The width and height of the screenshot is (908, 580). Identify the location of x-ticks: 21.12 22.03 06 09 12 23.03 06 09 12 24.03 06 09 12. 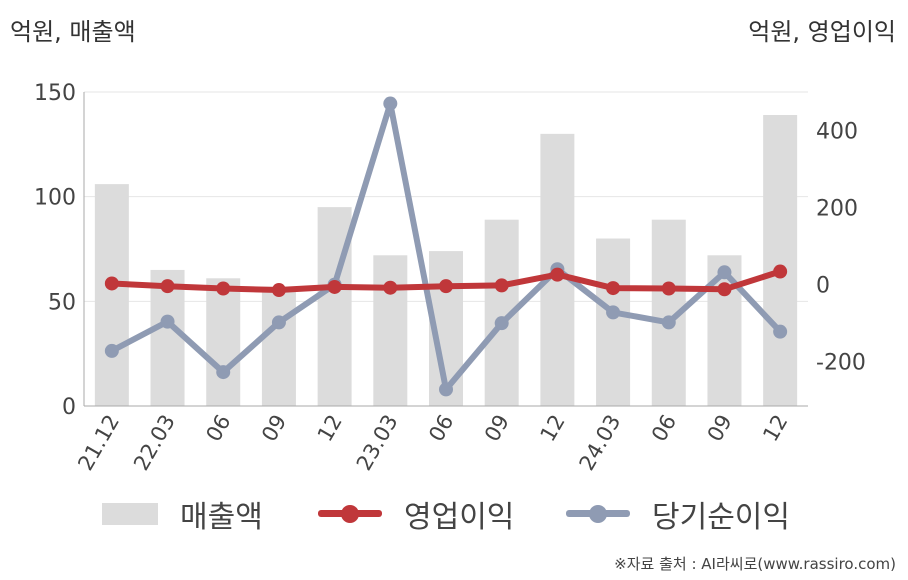
(432, 443).